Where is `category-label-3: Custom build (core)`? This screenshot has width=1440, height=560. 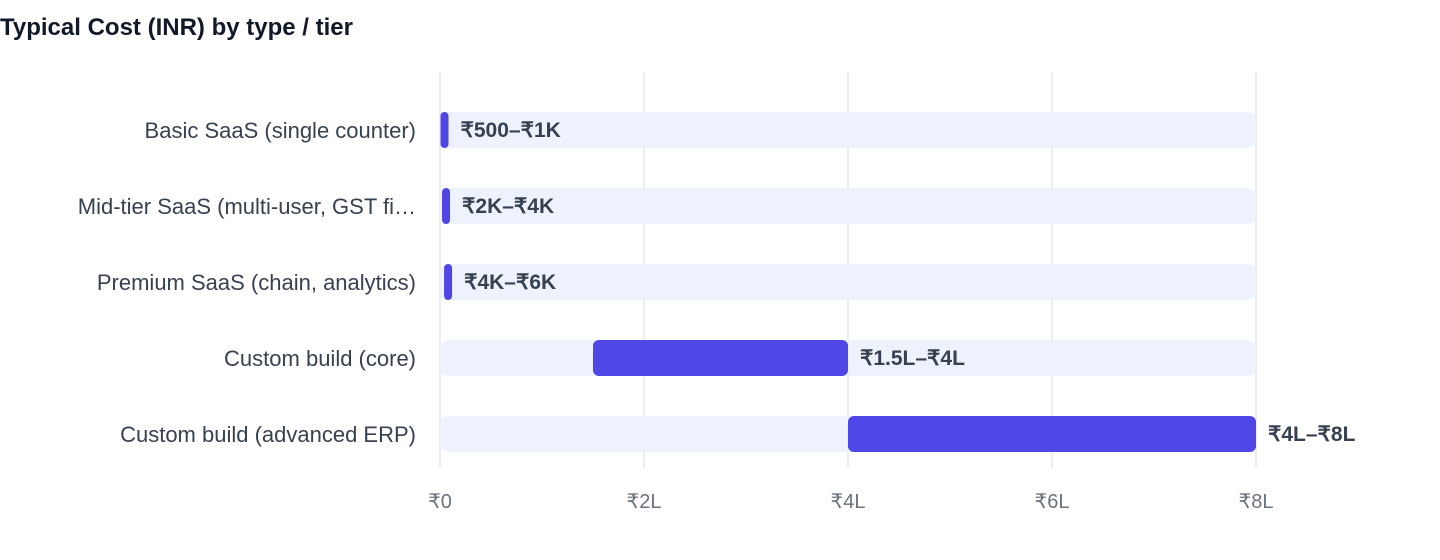 category-label-3: Custom build (core) is located at coordinates (320, 358).